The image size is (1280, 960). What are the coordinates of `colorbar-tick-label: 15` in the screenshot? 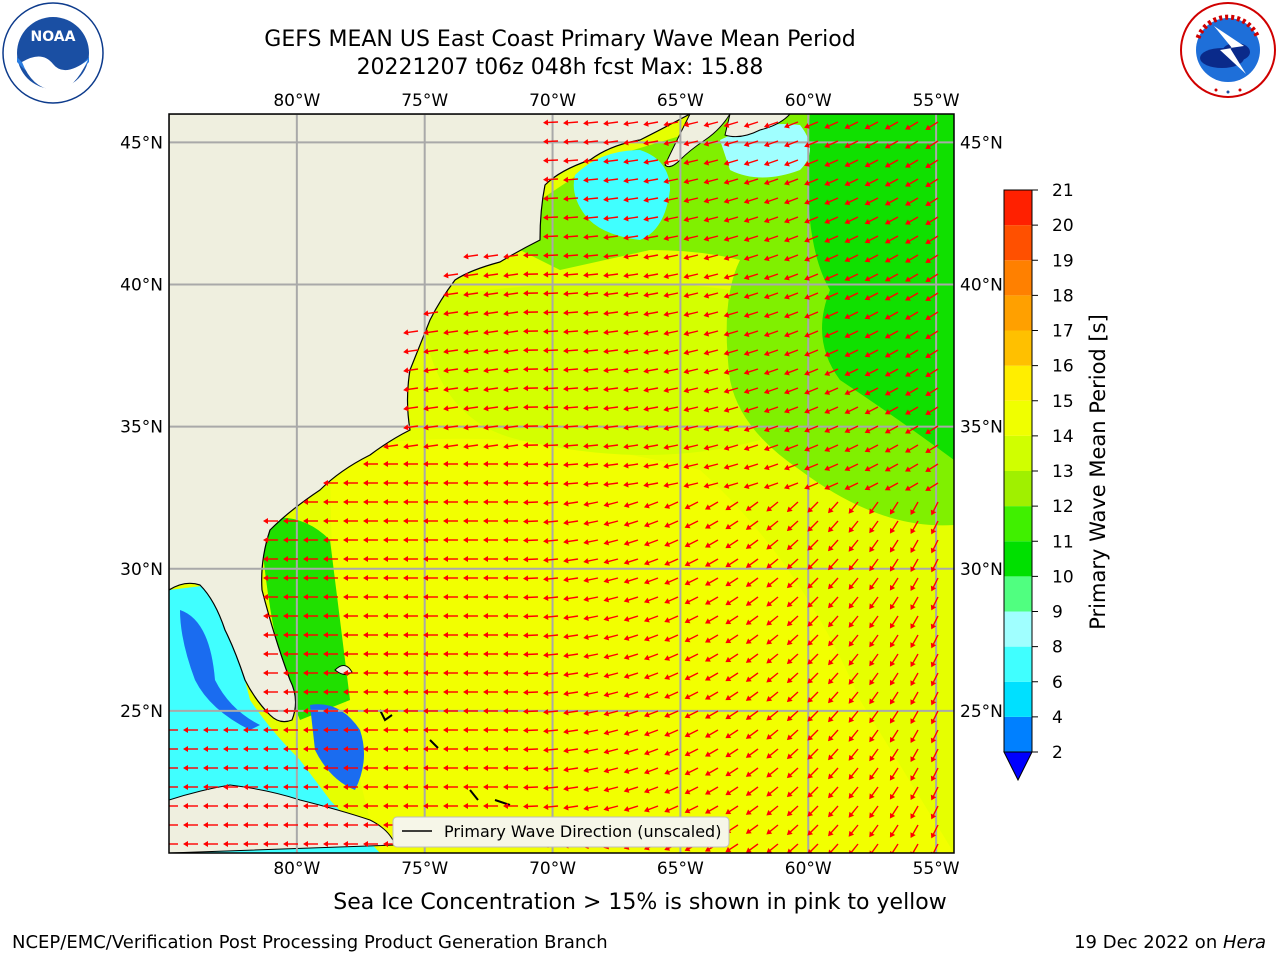 It's located at (1063, 402).